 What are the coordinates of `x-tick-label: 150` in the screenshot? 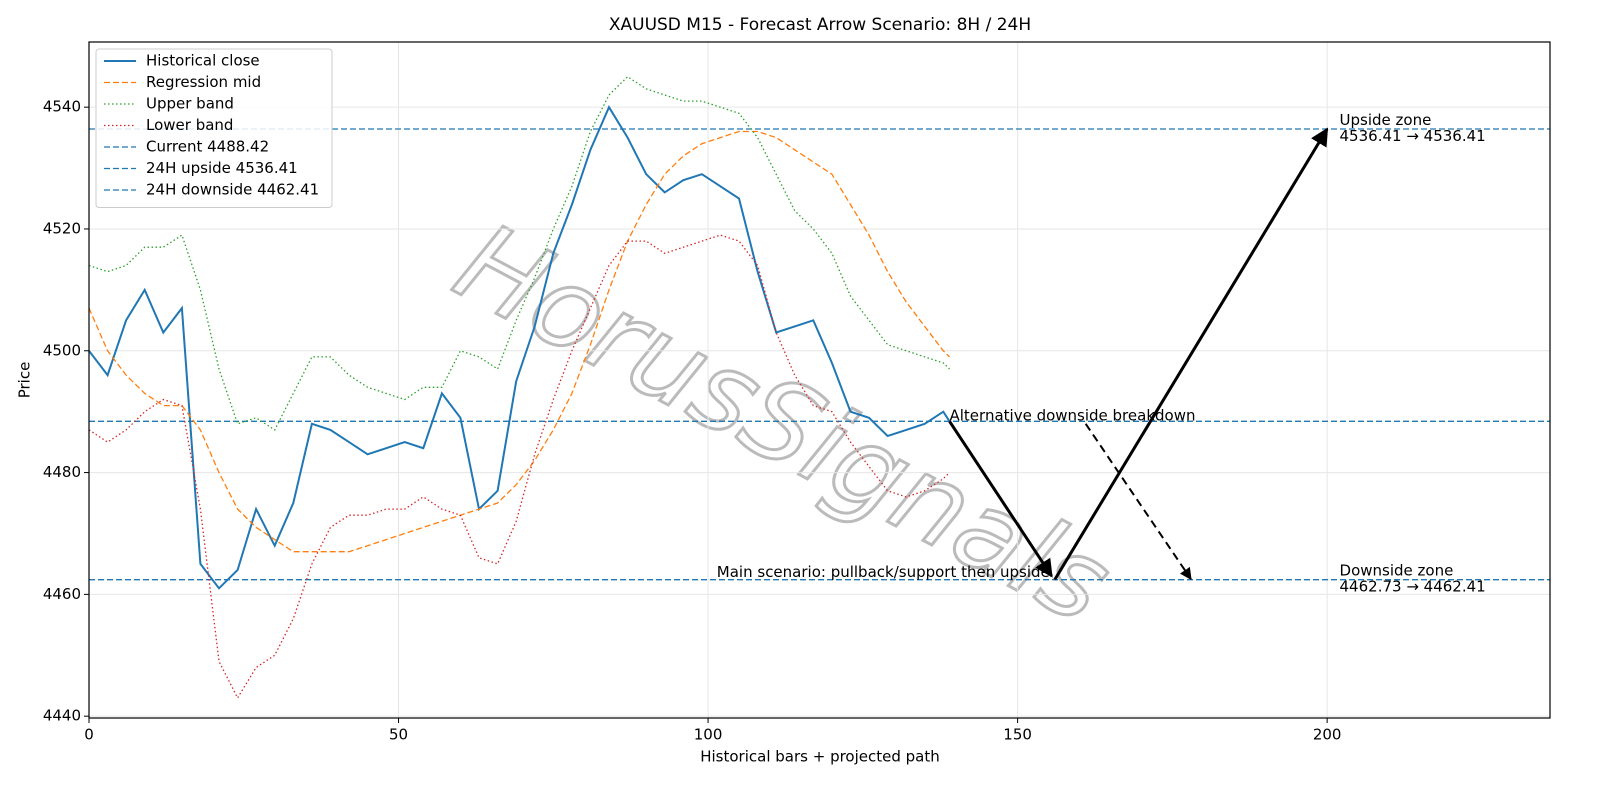 It's located at (1017, 735).